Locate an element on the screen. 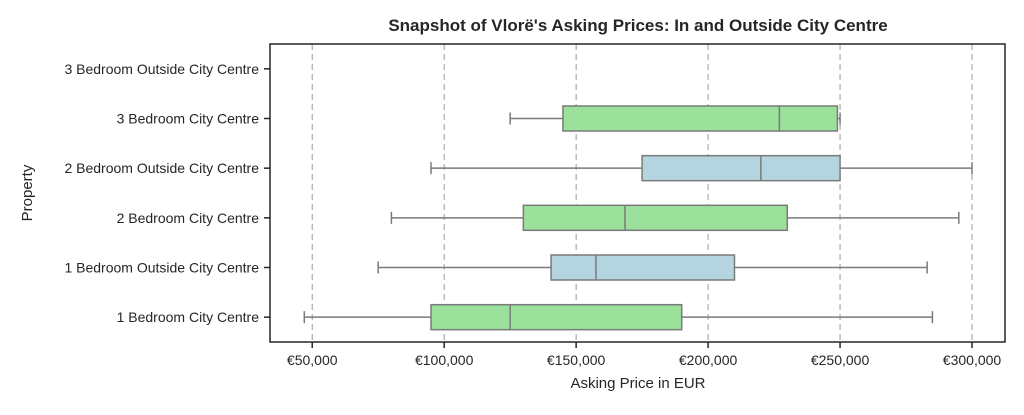  x-tick-label: €300,000 is located at coordinates (972, 360).